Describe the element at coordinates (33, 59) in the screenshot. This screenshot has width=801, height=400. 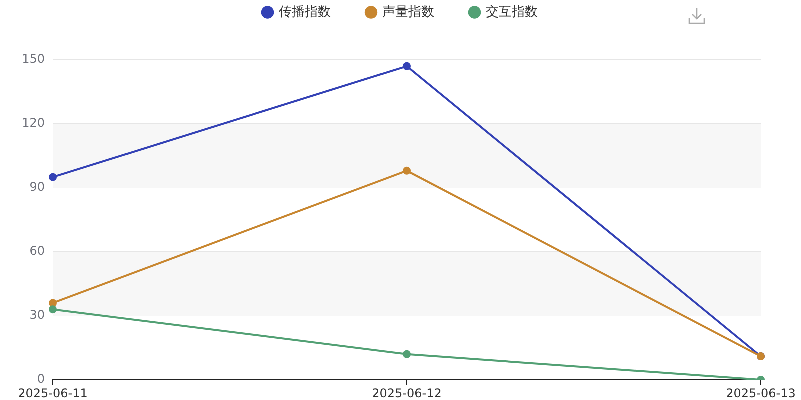
I see `y-tick-label: 150` at that location.